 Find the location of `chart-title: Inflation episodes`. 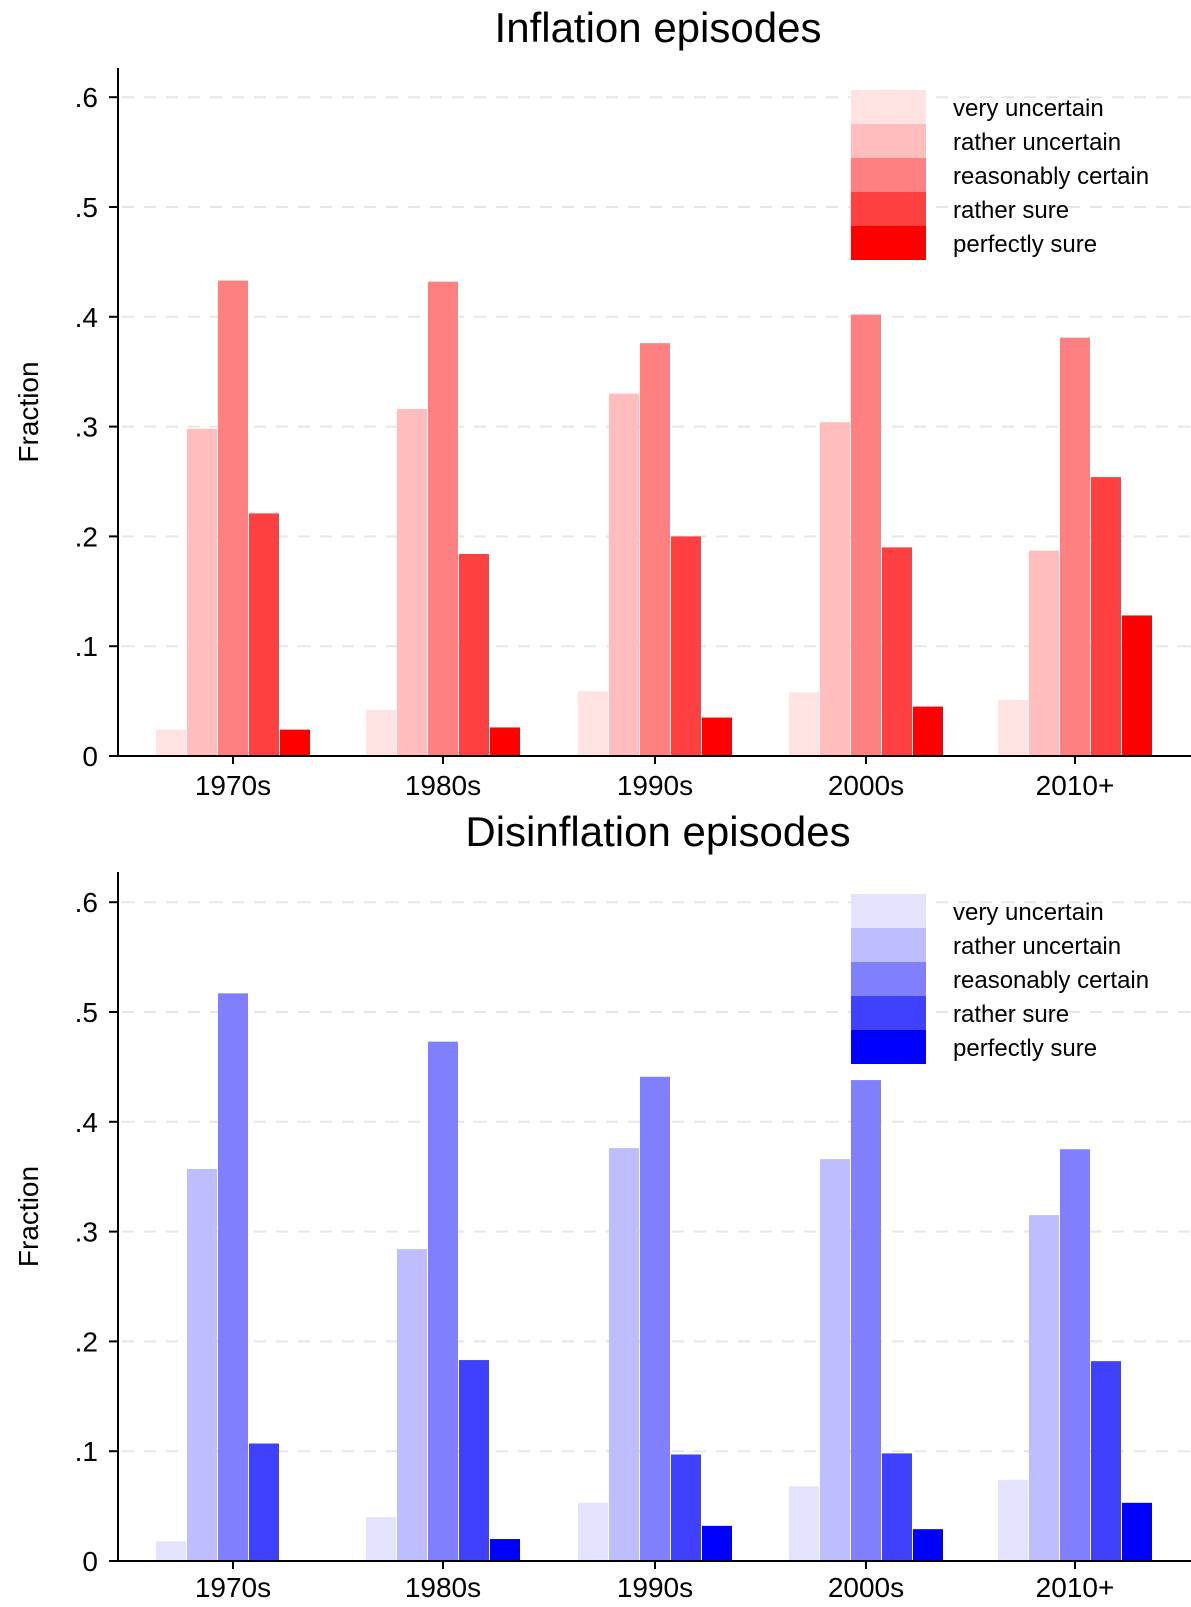

chart-title: Inflation episodes is located at coordinates (658, 27).